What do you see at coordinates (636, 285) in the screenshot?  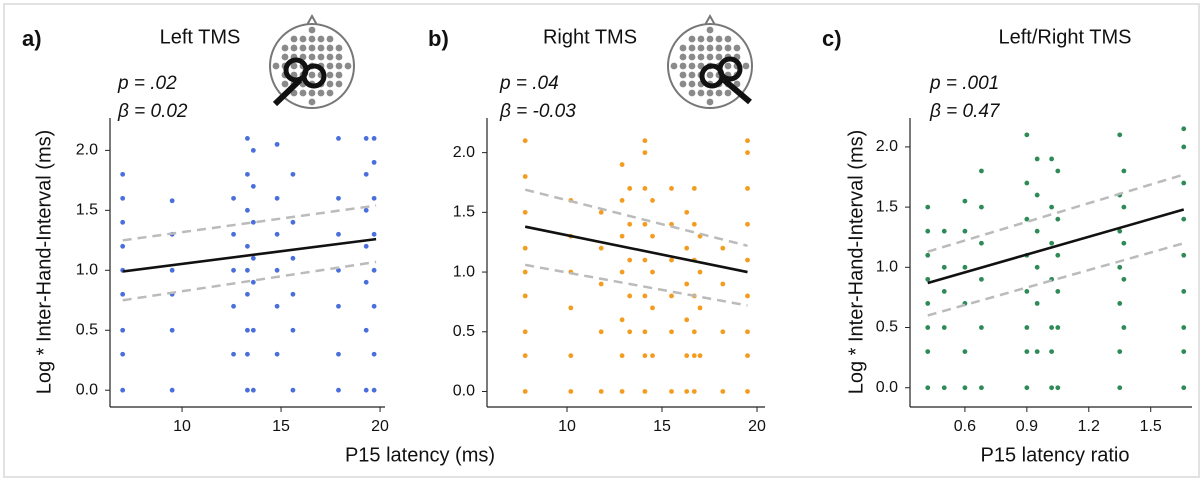 I see `ci-line` at bounding box center [636, 285].